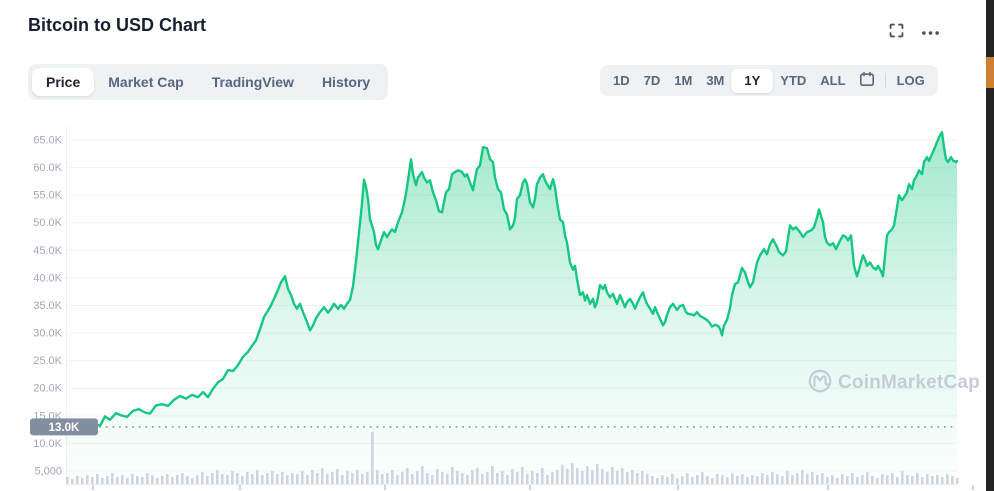 Image resolution: width=994 pixels, height=491 pixels. I want to click on open-price-label: 13.0K, so click(64, 428).